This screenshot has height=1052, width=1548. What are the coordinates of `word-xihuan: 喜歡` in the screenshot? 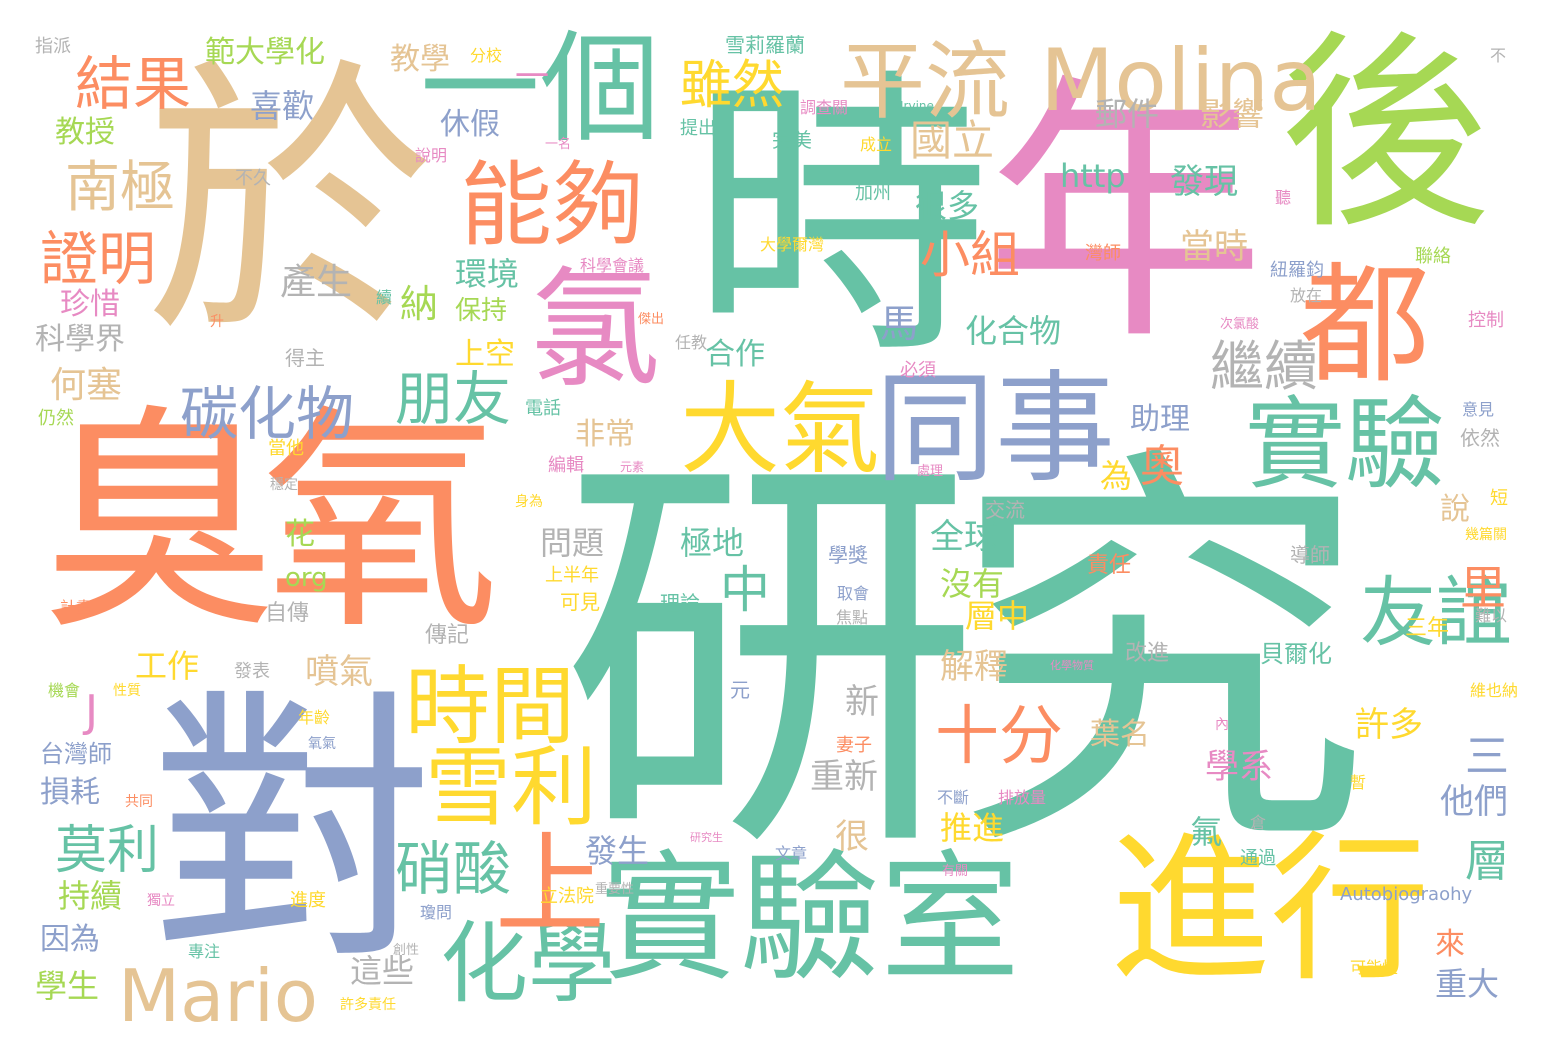 It's located at (282, 106).